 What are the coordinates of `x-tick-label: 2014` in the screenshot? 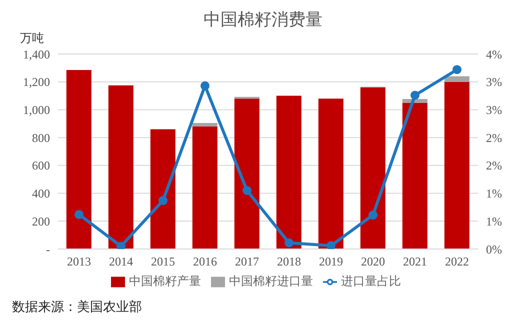 It's located at (121, 261).